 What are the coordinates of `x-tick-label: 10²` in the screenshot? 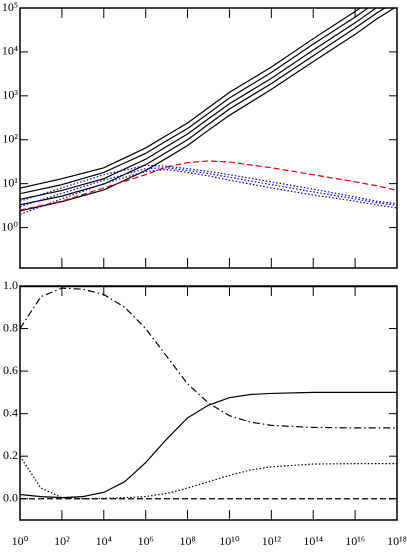 It's located at (62, 541).